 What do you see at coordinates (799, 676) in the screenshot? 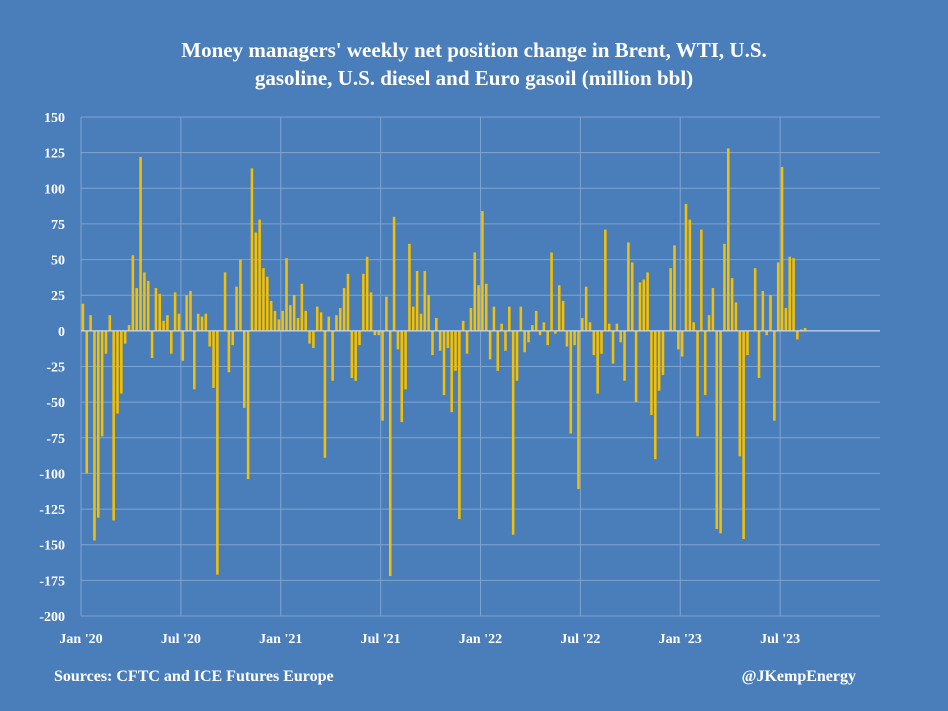
I see `author-handle: @JKempEnergy` at bounding box center [799, 676].